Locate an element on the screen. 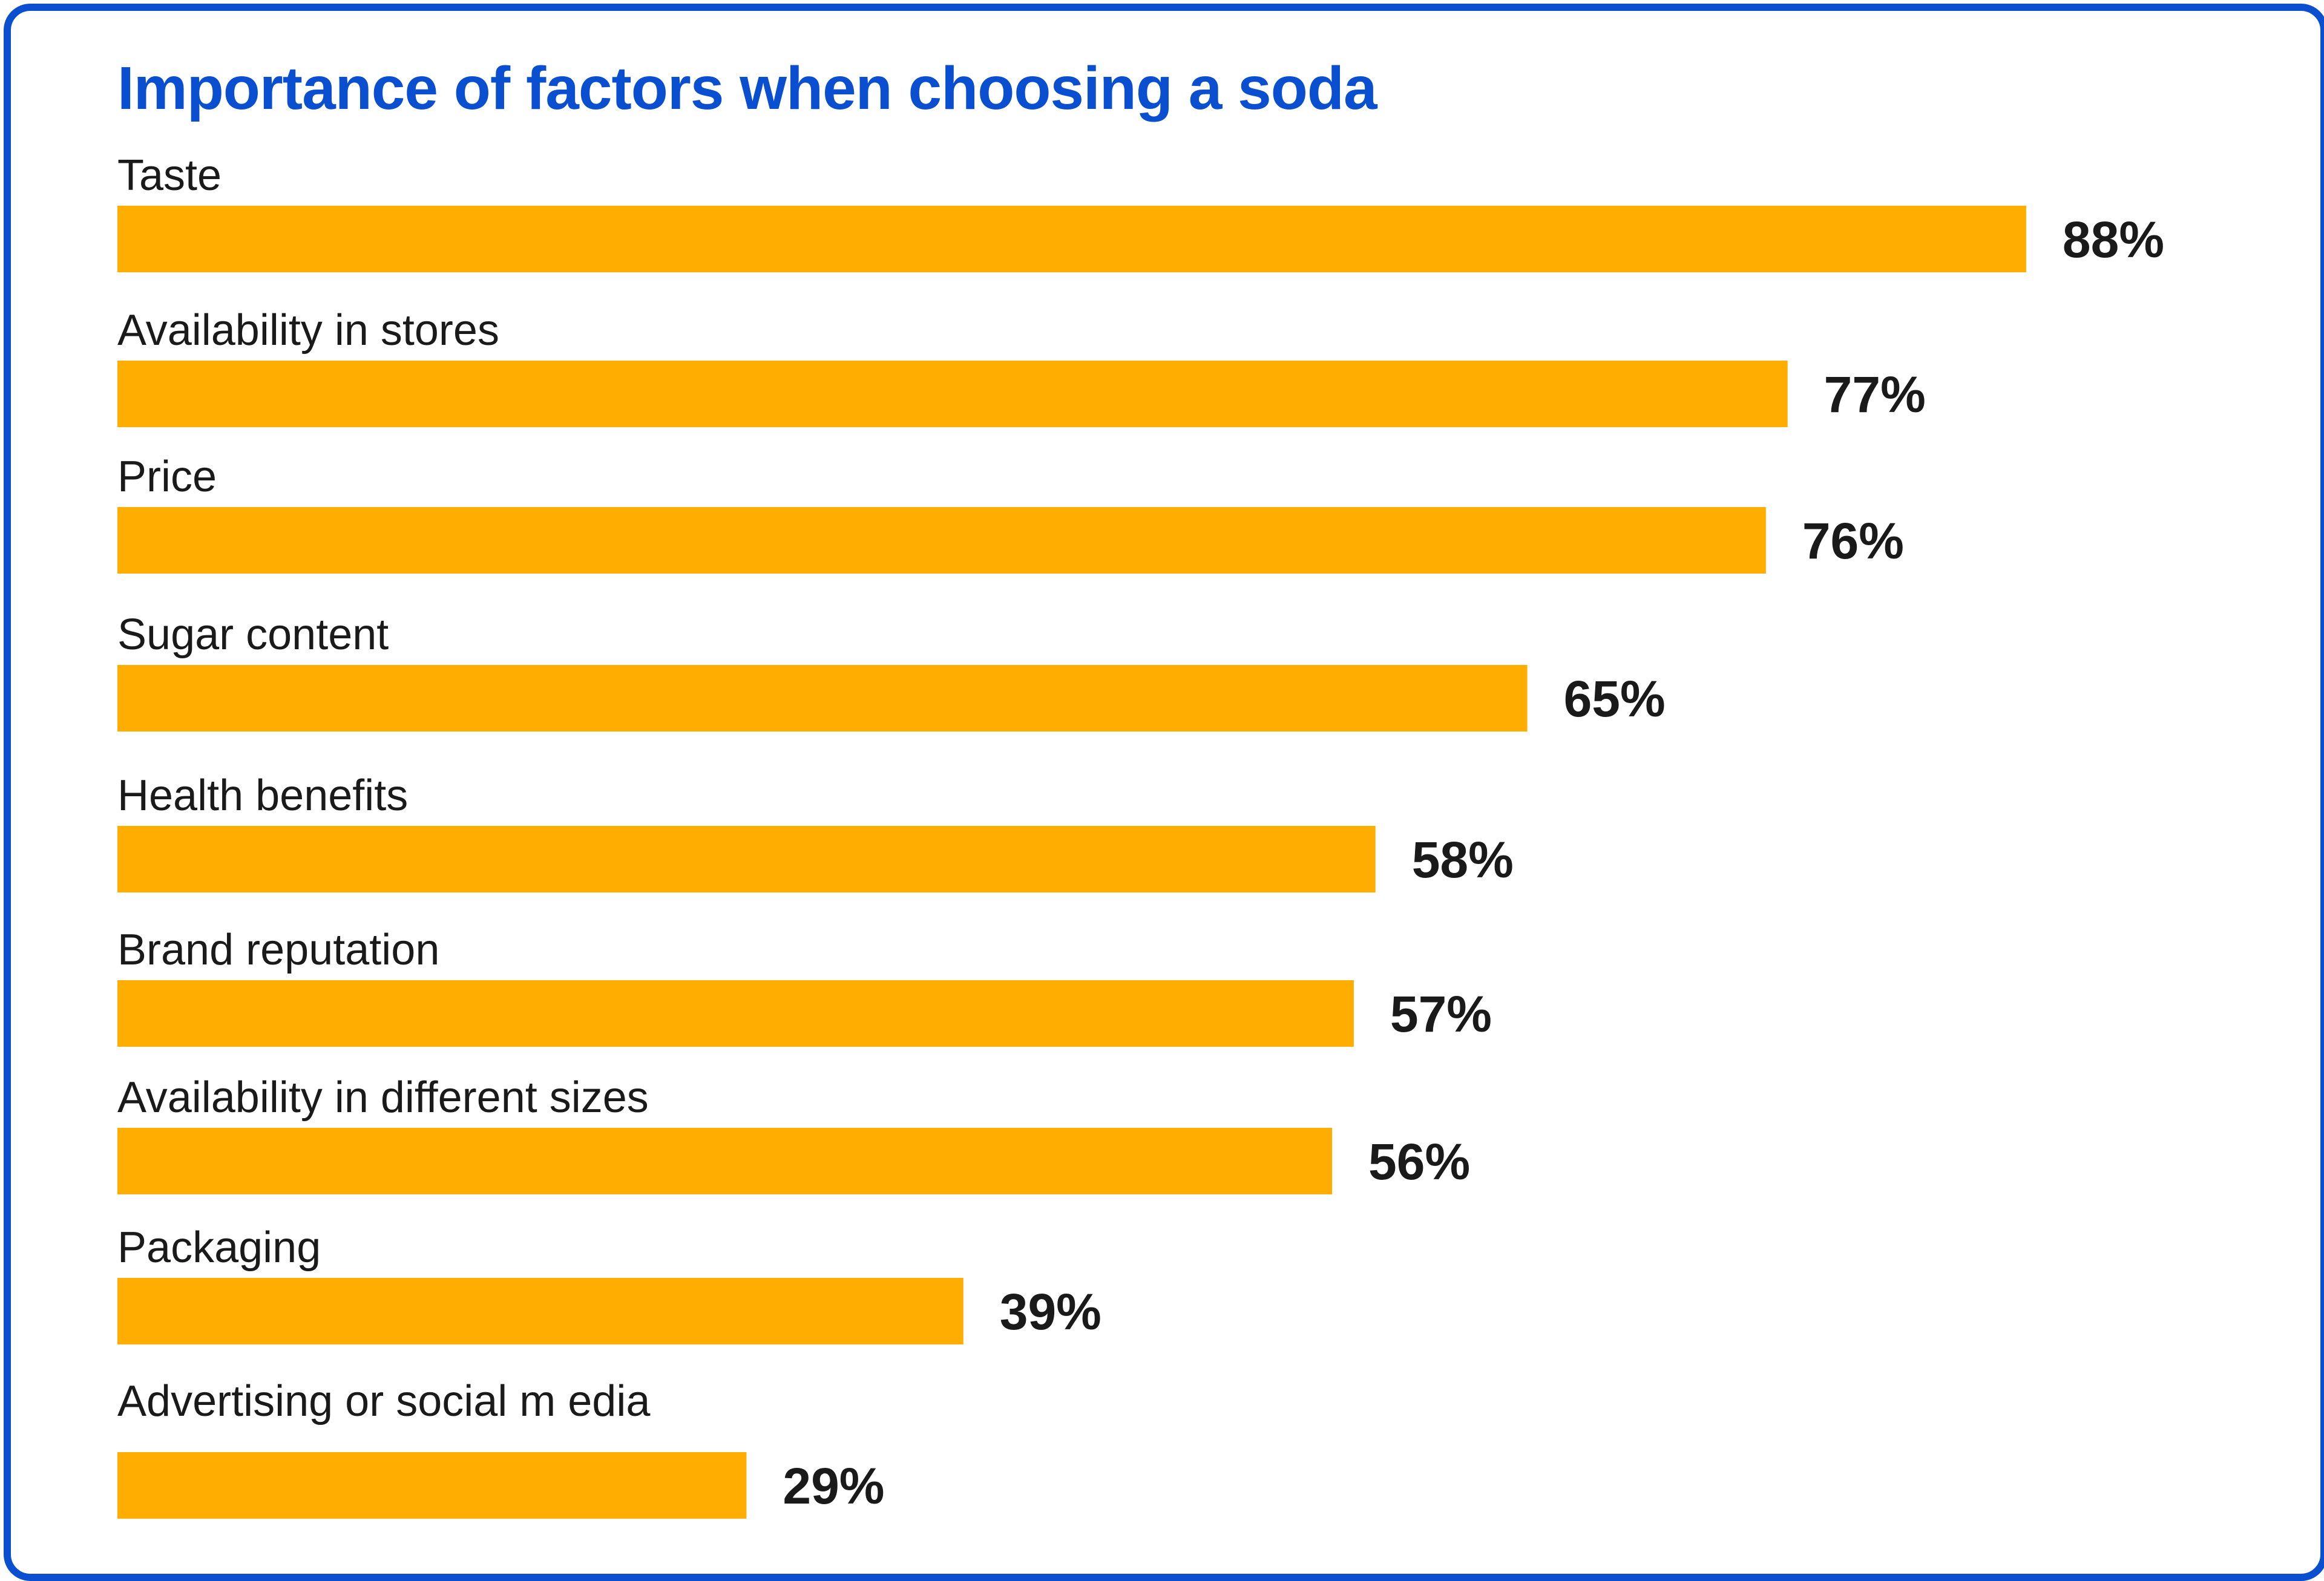 This screenshot has height=1581, width=2324. value-label: 88% is located at coordinates (2113, 240).